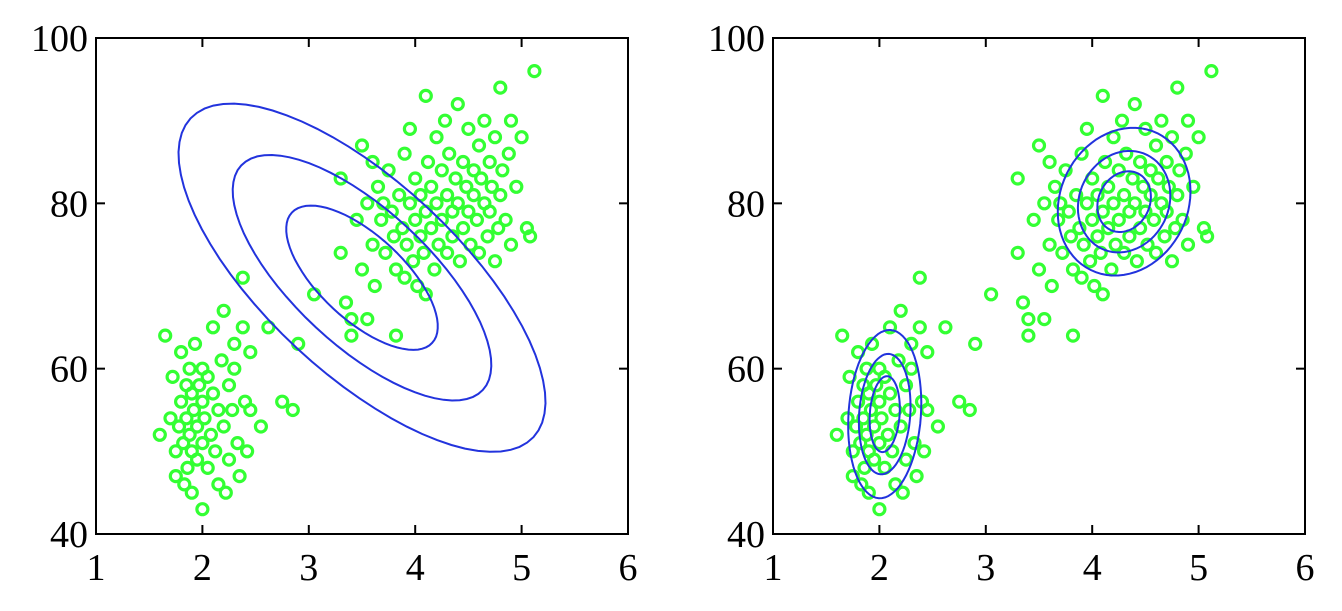 The image size is (1342, 611). Describe the element at coordinates (985, 568) in the screenshot. I see `x-tick-label: 3` at that location.